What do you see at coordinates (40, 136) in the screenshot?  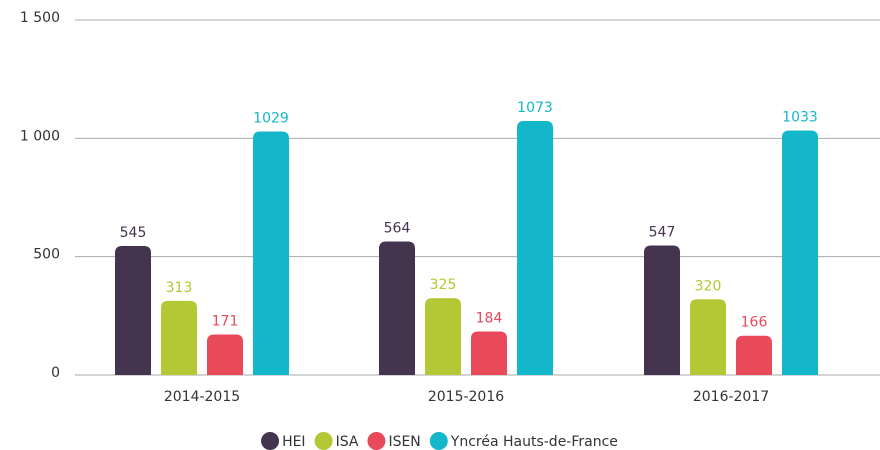 I see `y-tick-label: 1 000` at bounding box center [40, 136].